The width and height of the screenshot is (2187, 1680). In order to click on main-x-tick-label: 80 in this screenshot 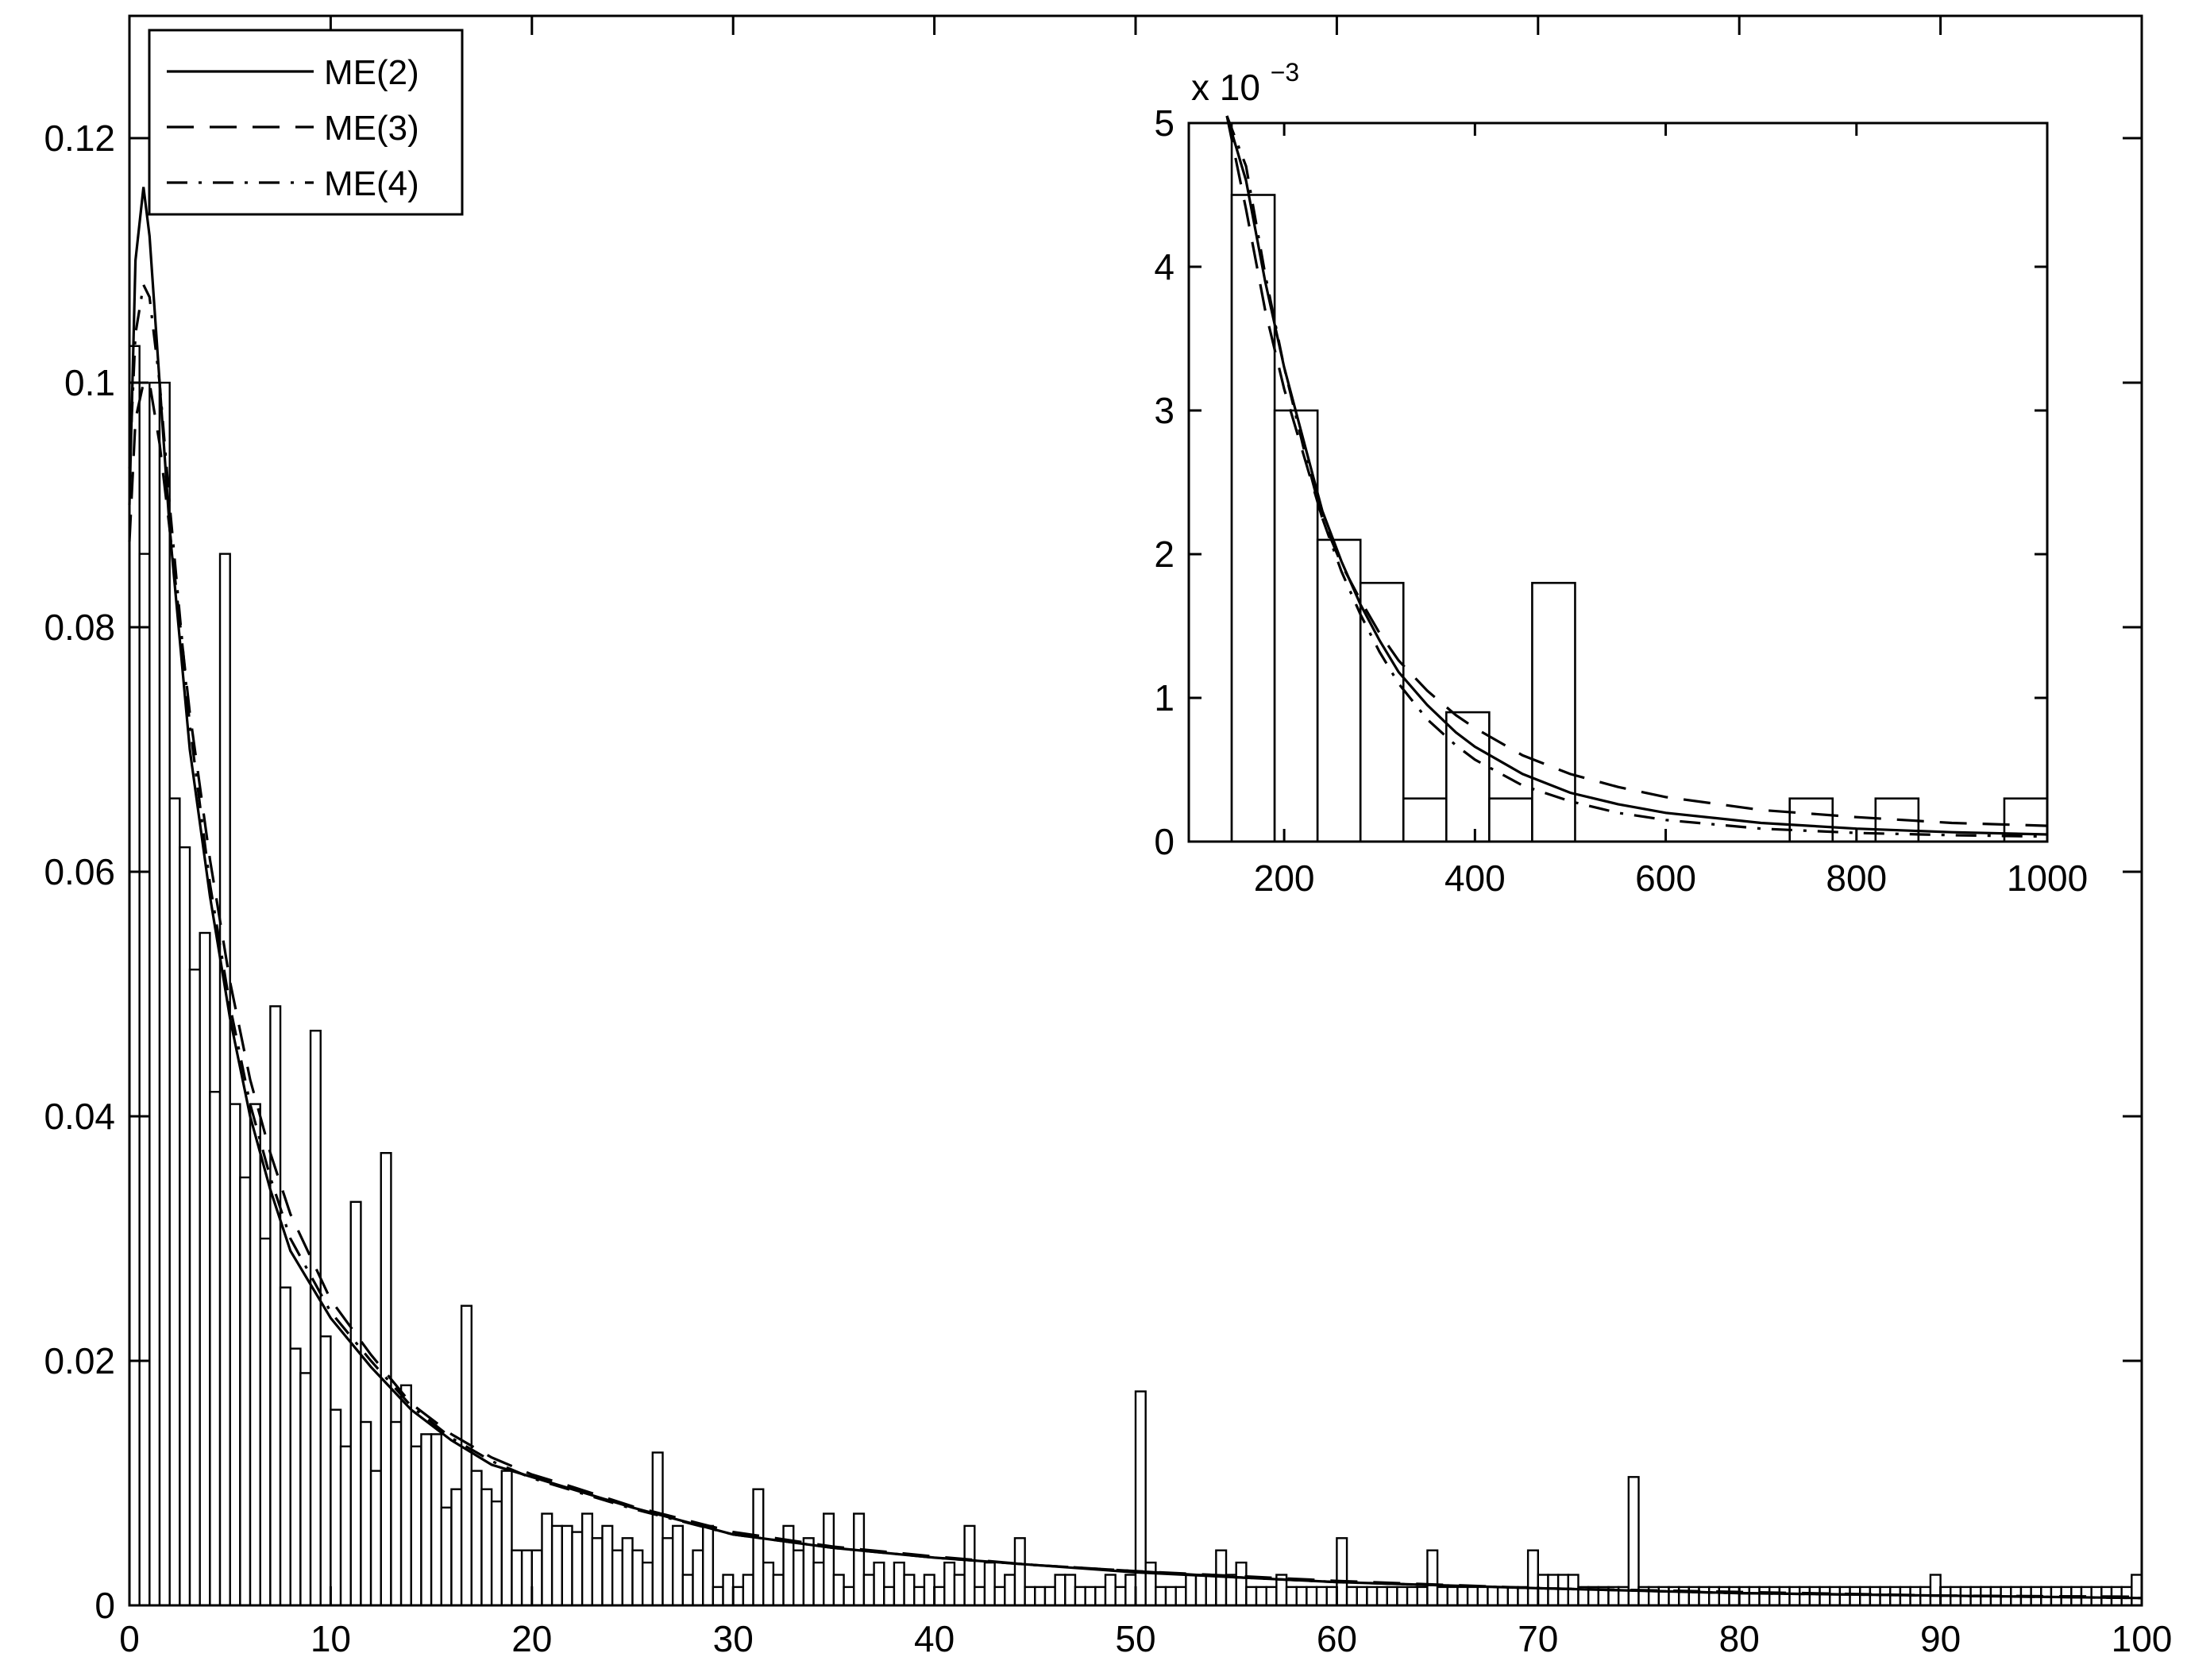, I will do `click(1740, 1638)`.